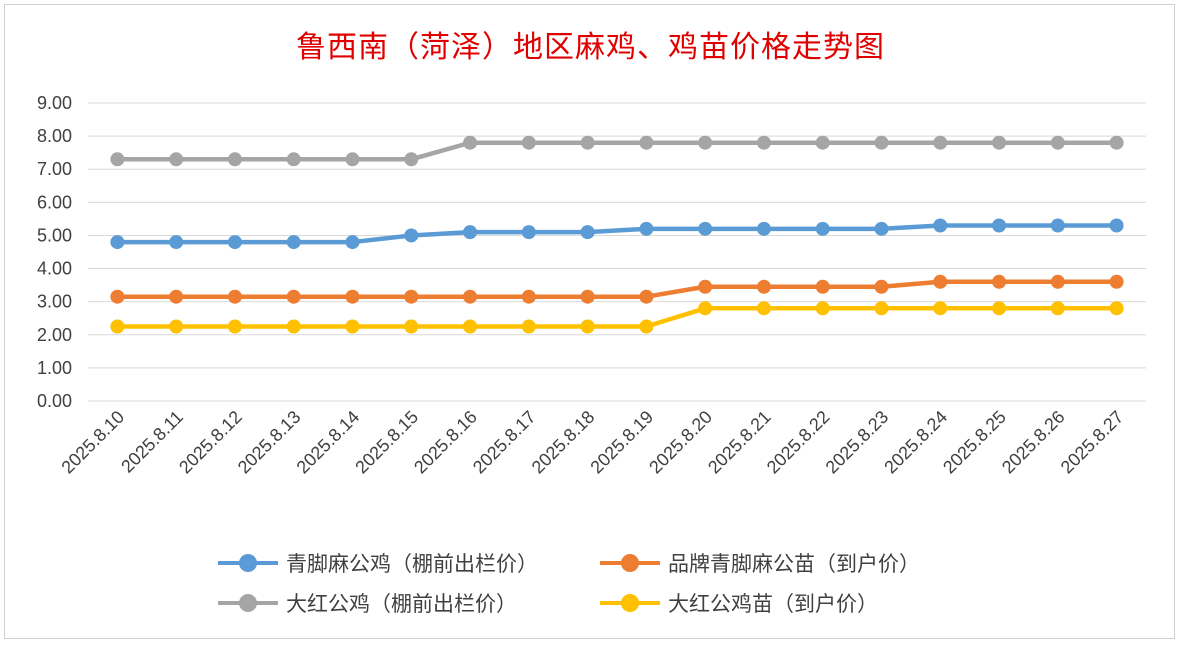  What do you see at coordinates (412, 564) in the screenshot?
I see `legend-label: 青脚麻公鸡（棚前出栏价）` at bounding box center [412, 564].